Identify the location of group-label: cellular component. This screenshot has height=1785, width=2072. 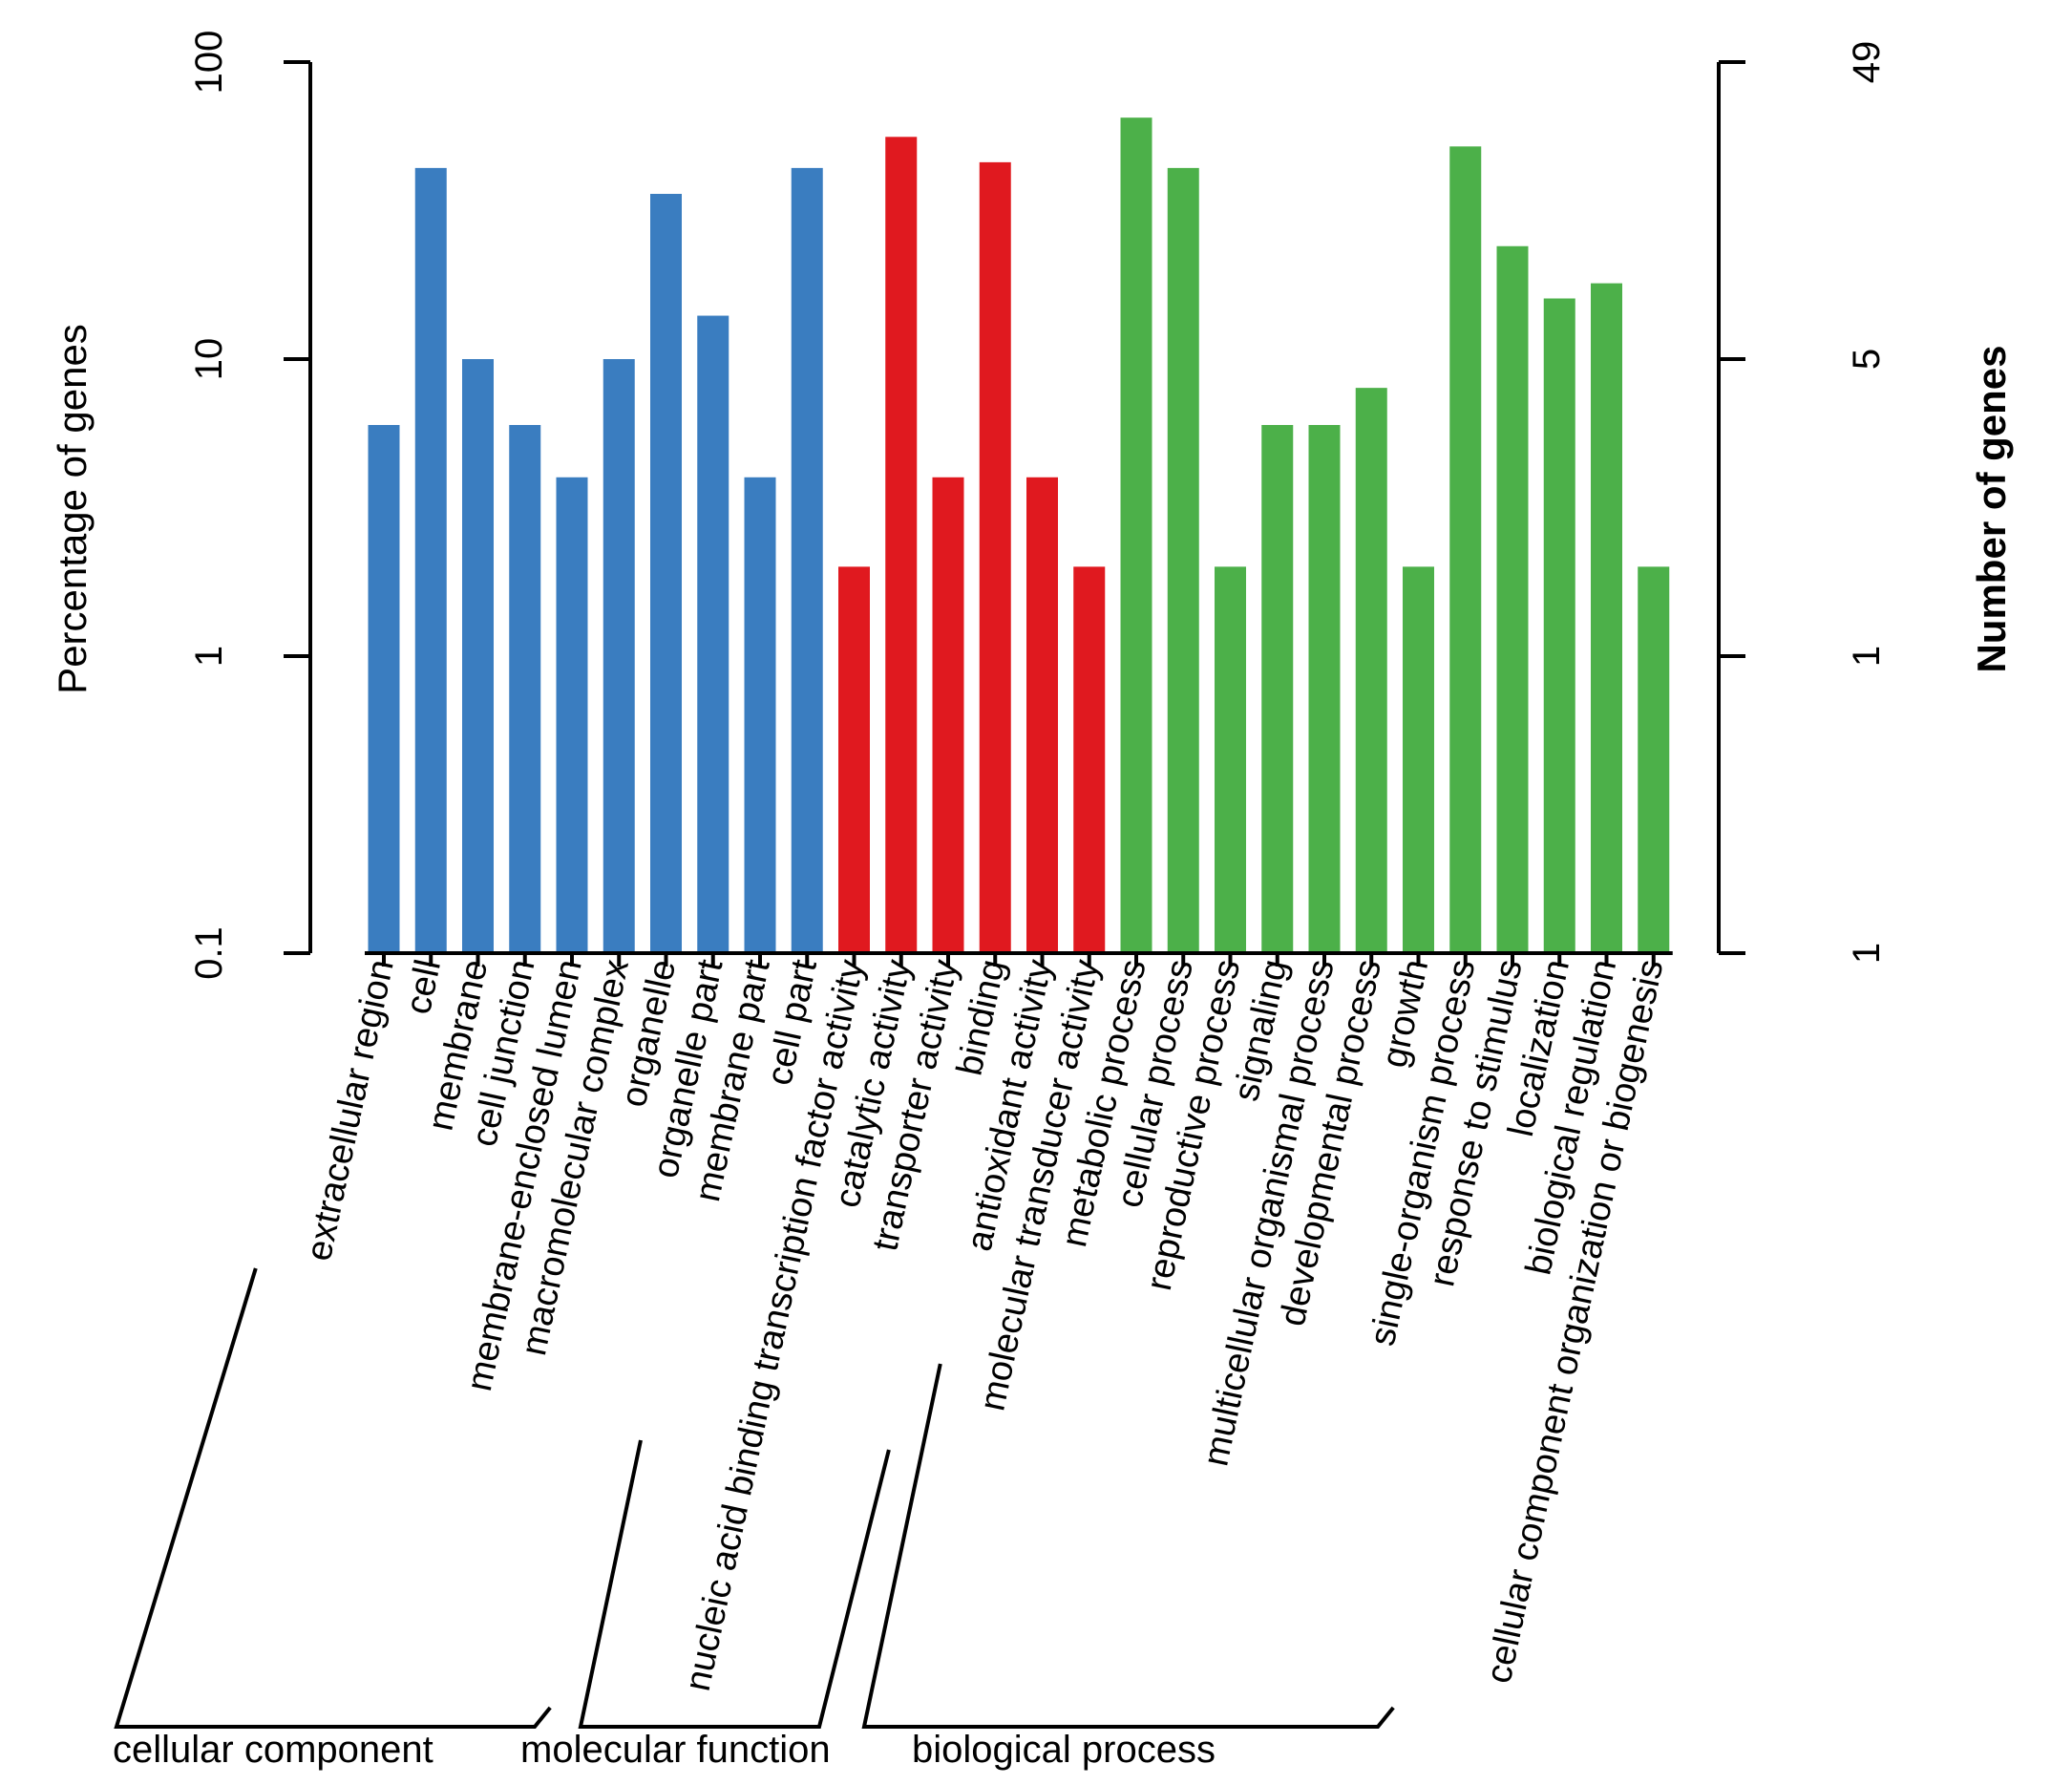
(273, 1750).